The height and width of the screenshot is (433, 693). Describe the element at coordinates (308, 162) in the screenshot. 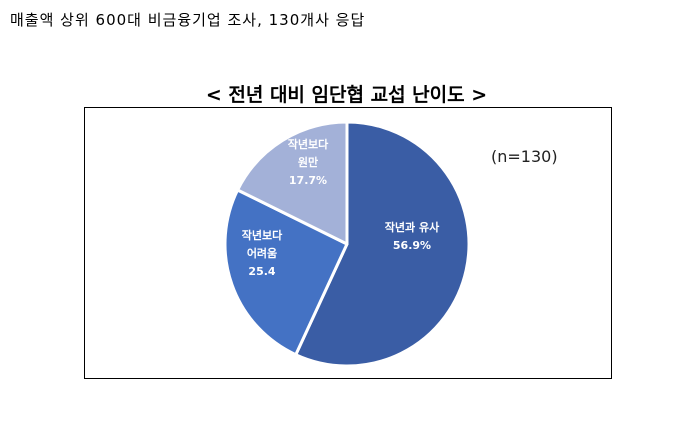

I see `slice-category-label-2: 원만` at that location.